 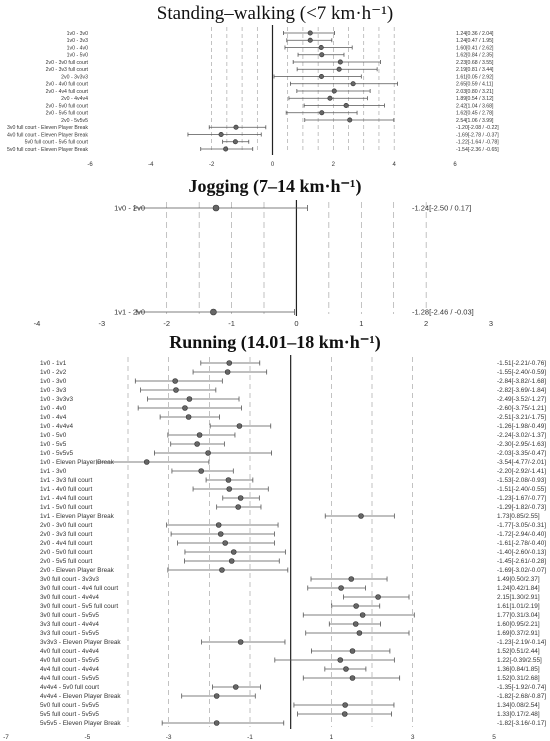 What do you see at coordinates (56, 426) in the screenshot?
I see `row-label: 1v0 - 4v4v4` at bounding box center [56, 426].